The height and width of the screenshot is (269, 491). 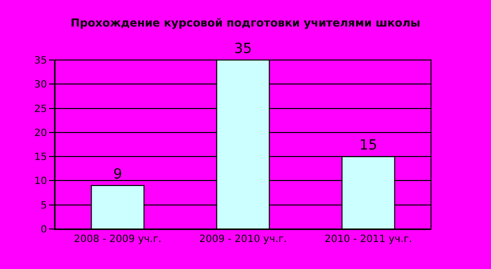 What do you see at coordinates (43, 230) in the screenshot?
I see `y-tick-label: 0` at bounding box center [43, 230].